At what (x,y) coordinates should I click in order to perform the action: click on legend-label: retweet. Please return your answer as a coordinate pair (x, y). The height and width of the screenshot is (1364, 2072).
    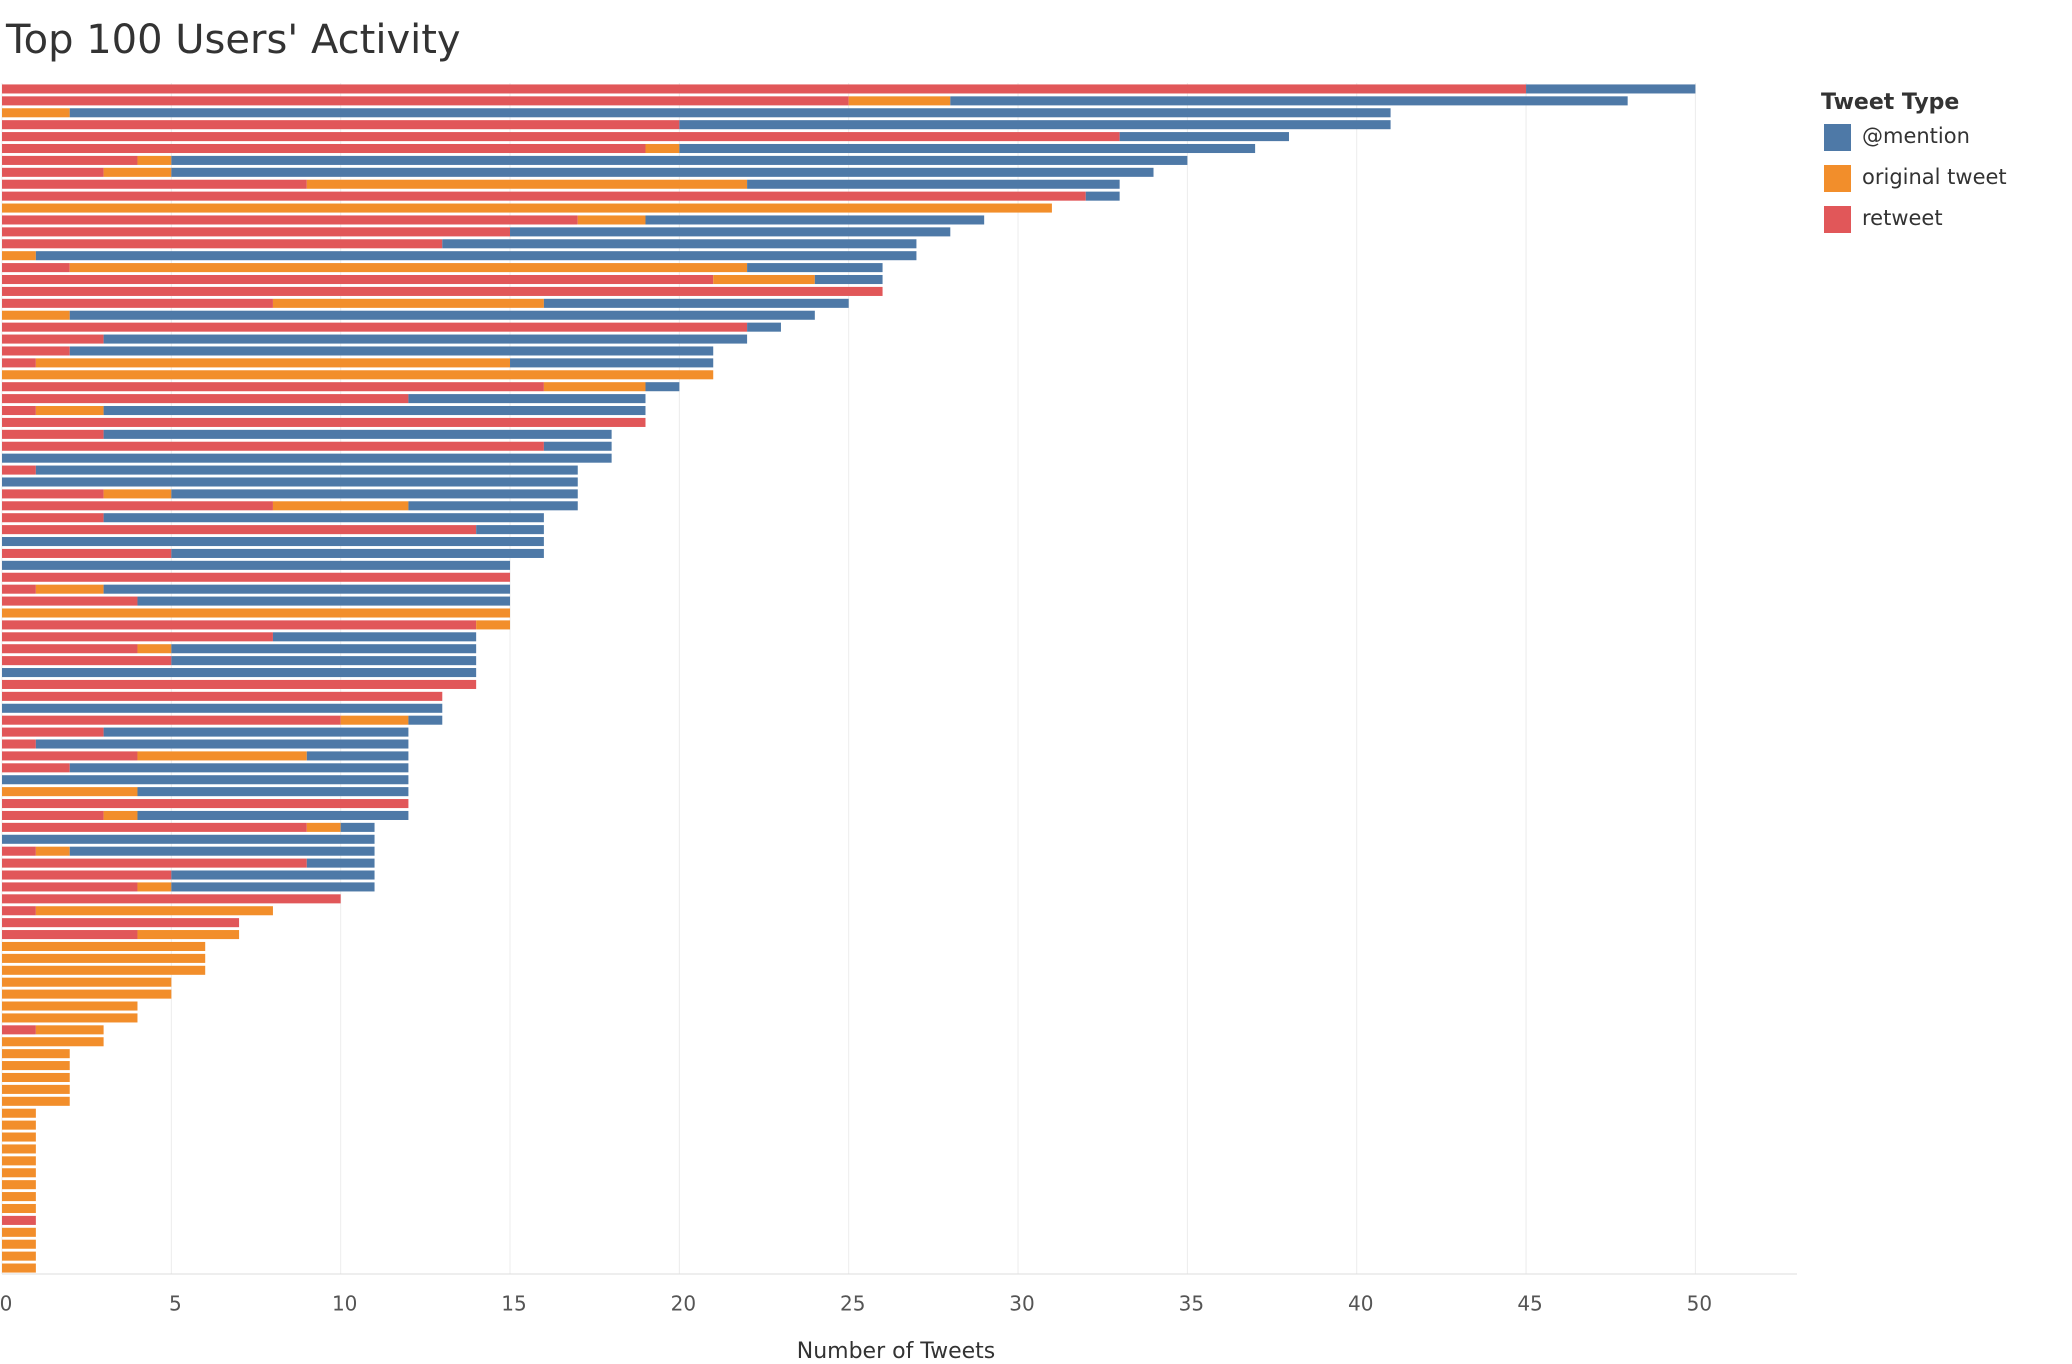
    Looking at the image, I should click on (1902, 218).